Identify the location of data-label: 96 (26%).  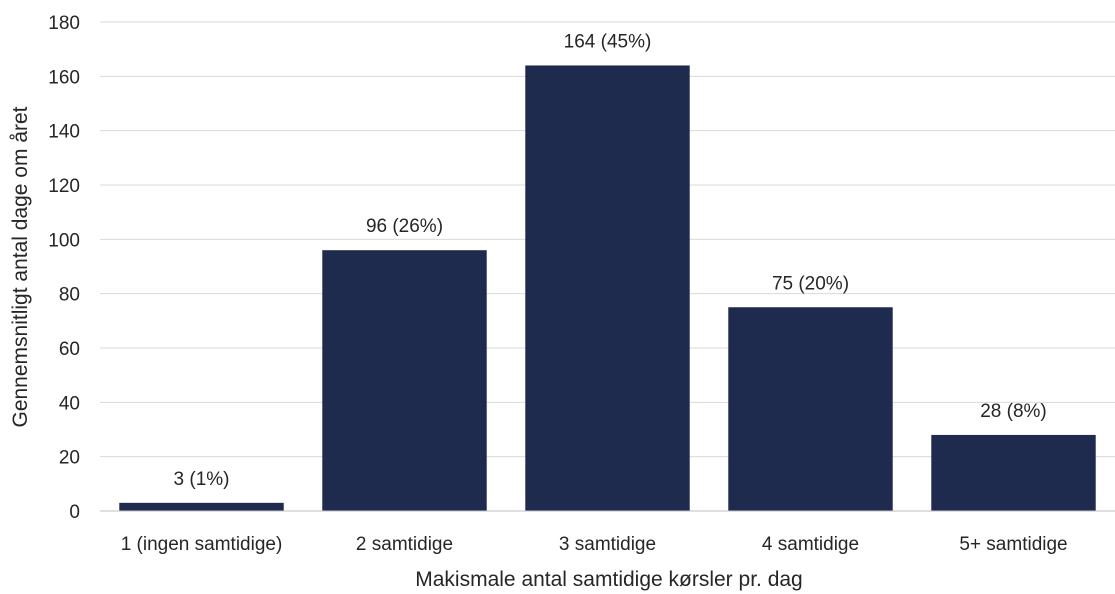
(404, 226).